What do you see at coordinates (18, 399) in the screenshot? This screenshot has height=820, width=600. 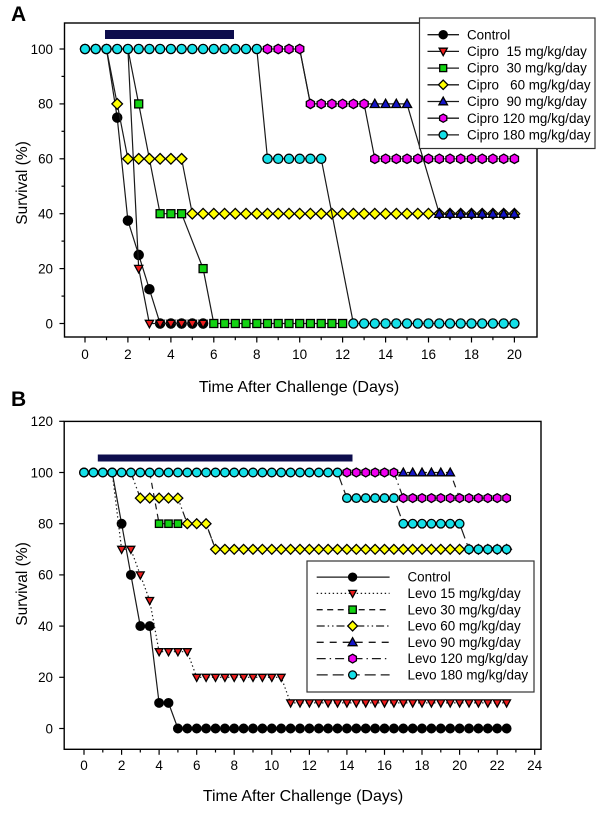 I see `svg-text: B` at bounding box center [18, 399].